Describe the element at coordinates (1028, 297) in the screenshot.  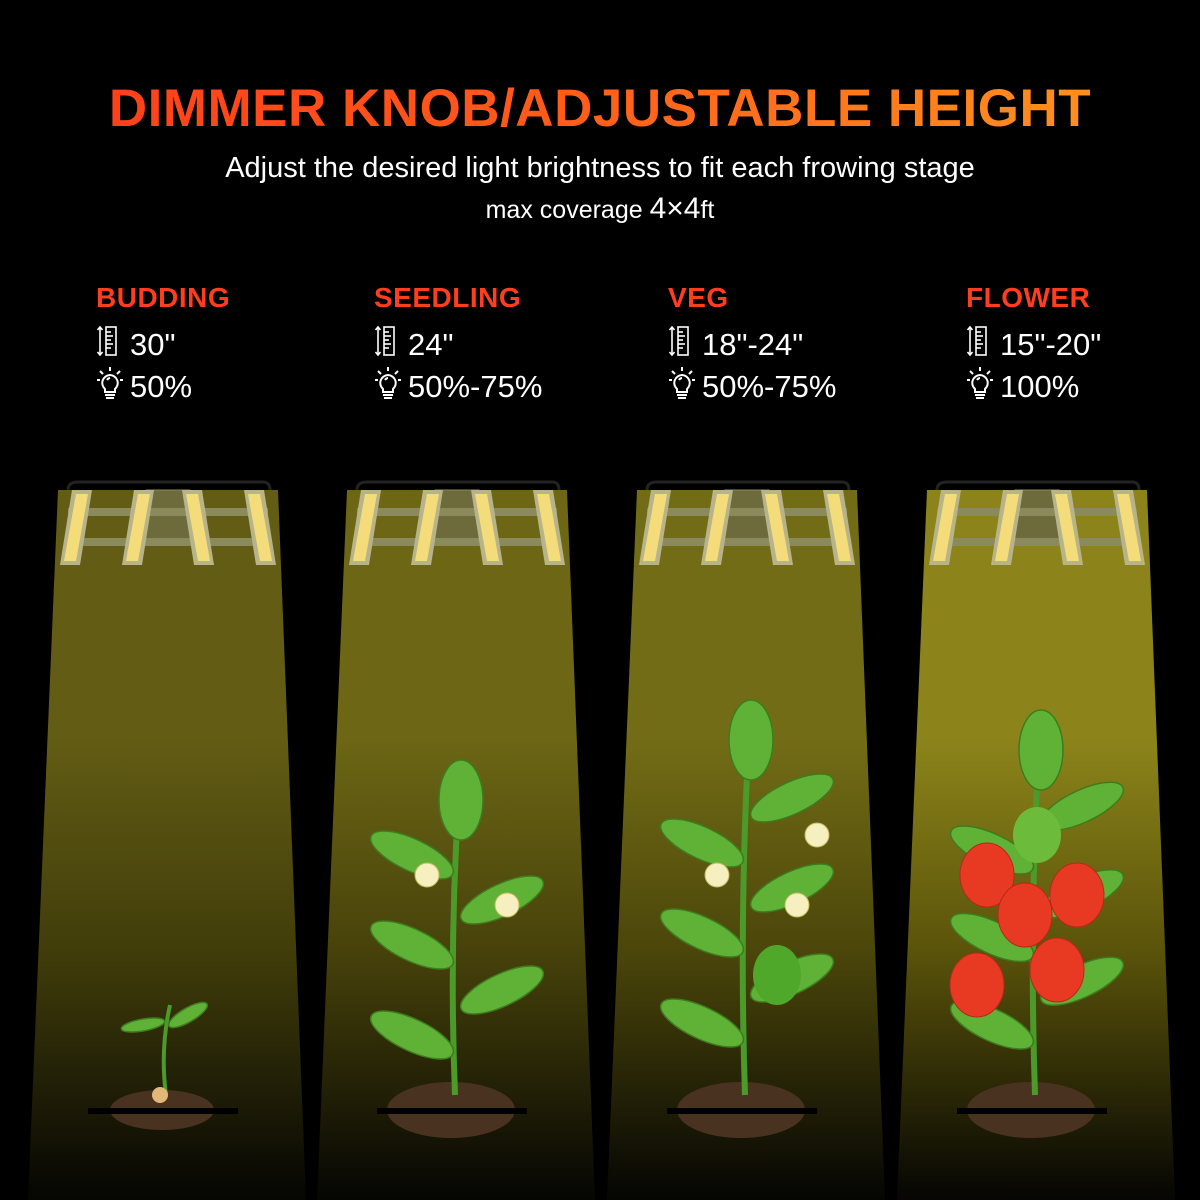
I see `stage-label: FLOWER` at that location.